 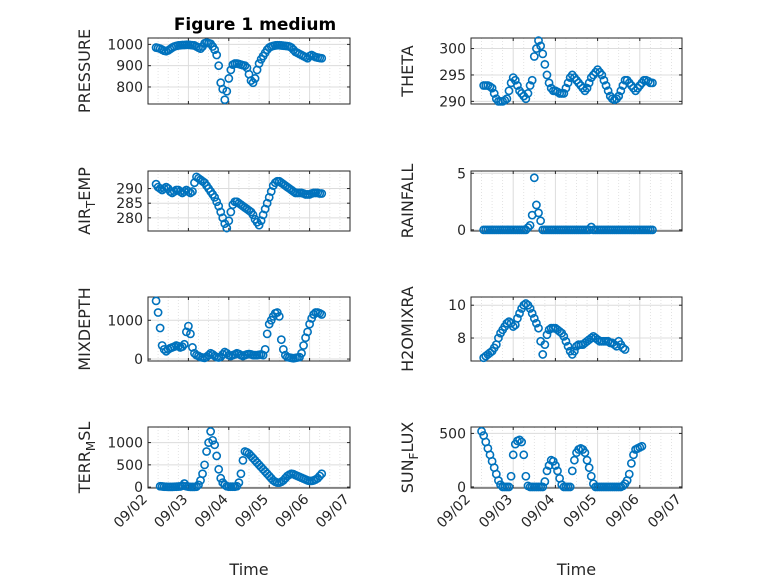 What do you see at coordinates (129, 67) in the screenshot?
I see `y-tick-label: 900` at bounding box center [129, 67].